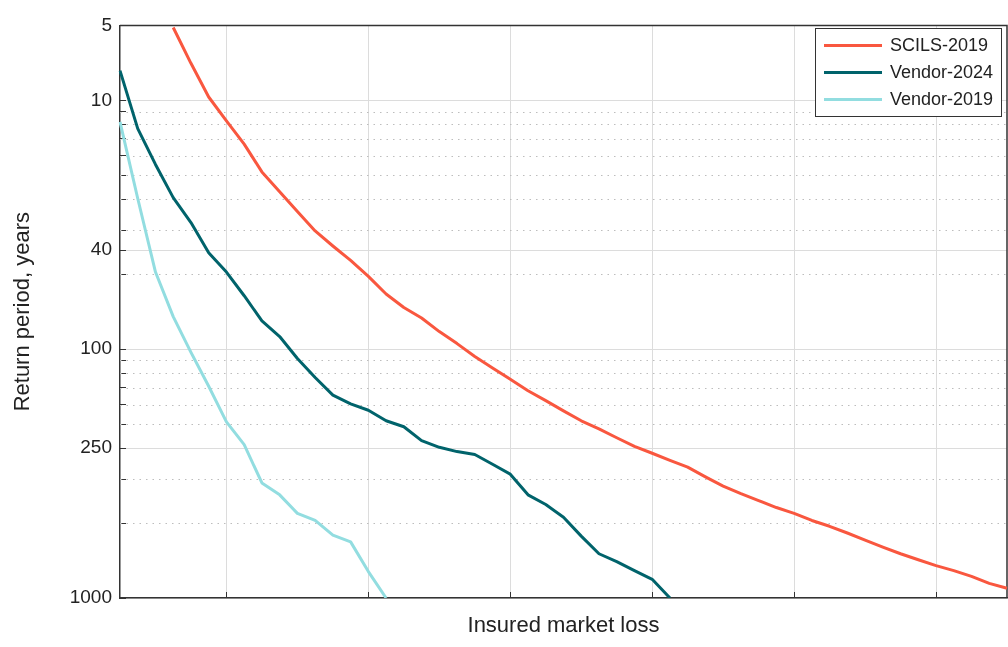 The width and height of the screenshot is (1008, 647). I want to click on legend-label: Vendor-2019, so click(941, 99).